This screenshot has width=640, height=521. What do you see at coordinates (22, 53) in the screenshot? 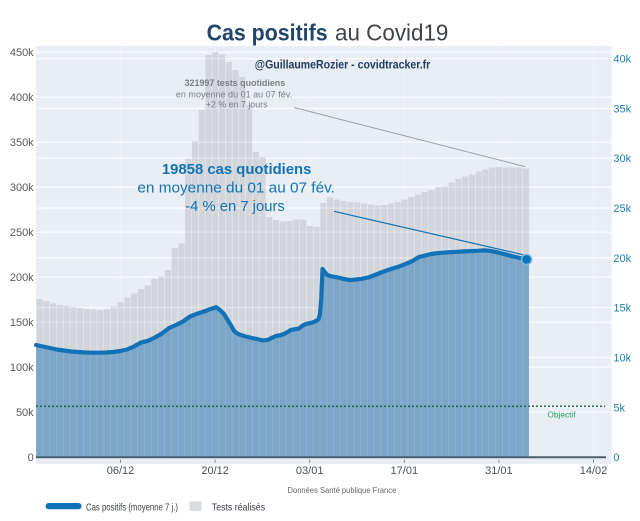
I see `svg-text: 450k` at bounding box center [22, 53].